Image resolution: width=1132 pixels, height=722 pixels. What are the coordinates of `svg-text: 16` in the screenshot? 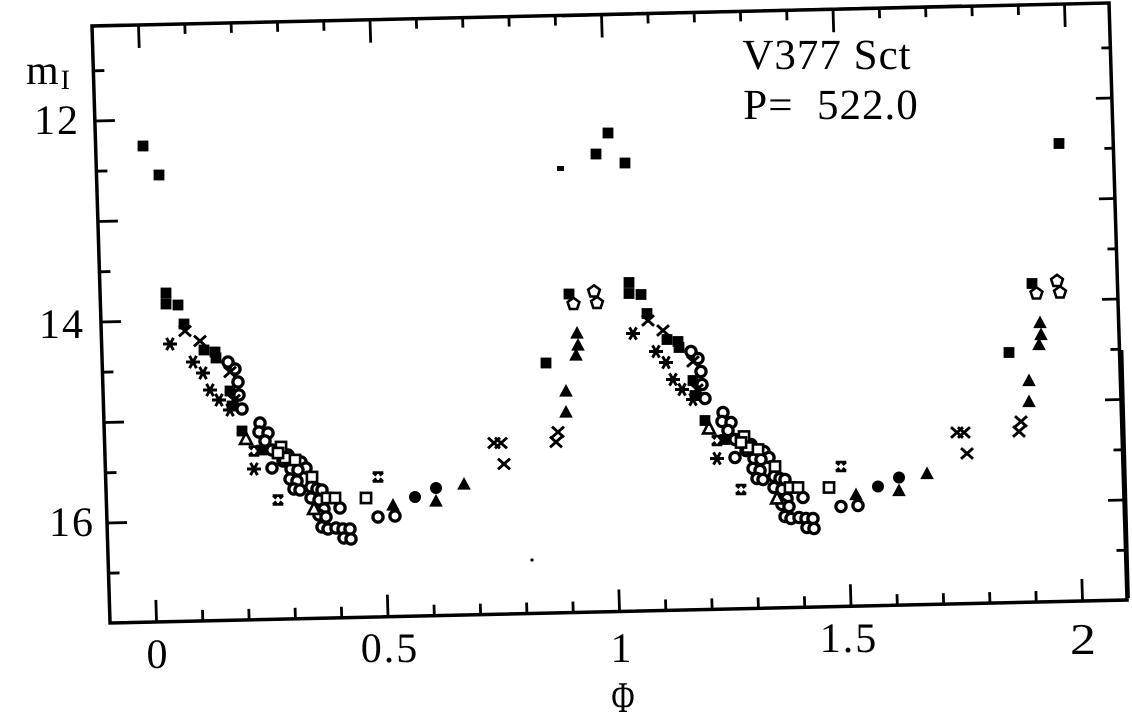 It's located at (72, 523).